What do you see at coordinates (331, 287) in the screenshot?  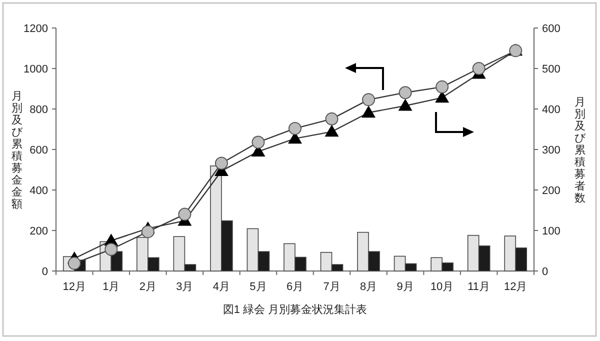 I see `x-tick-label: 7月` at bounding box center [331, 287].